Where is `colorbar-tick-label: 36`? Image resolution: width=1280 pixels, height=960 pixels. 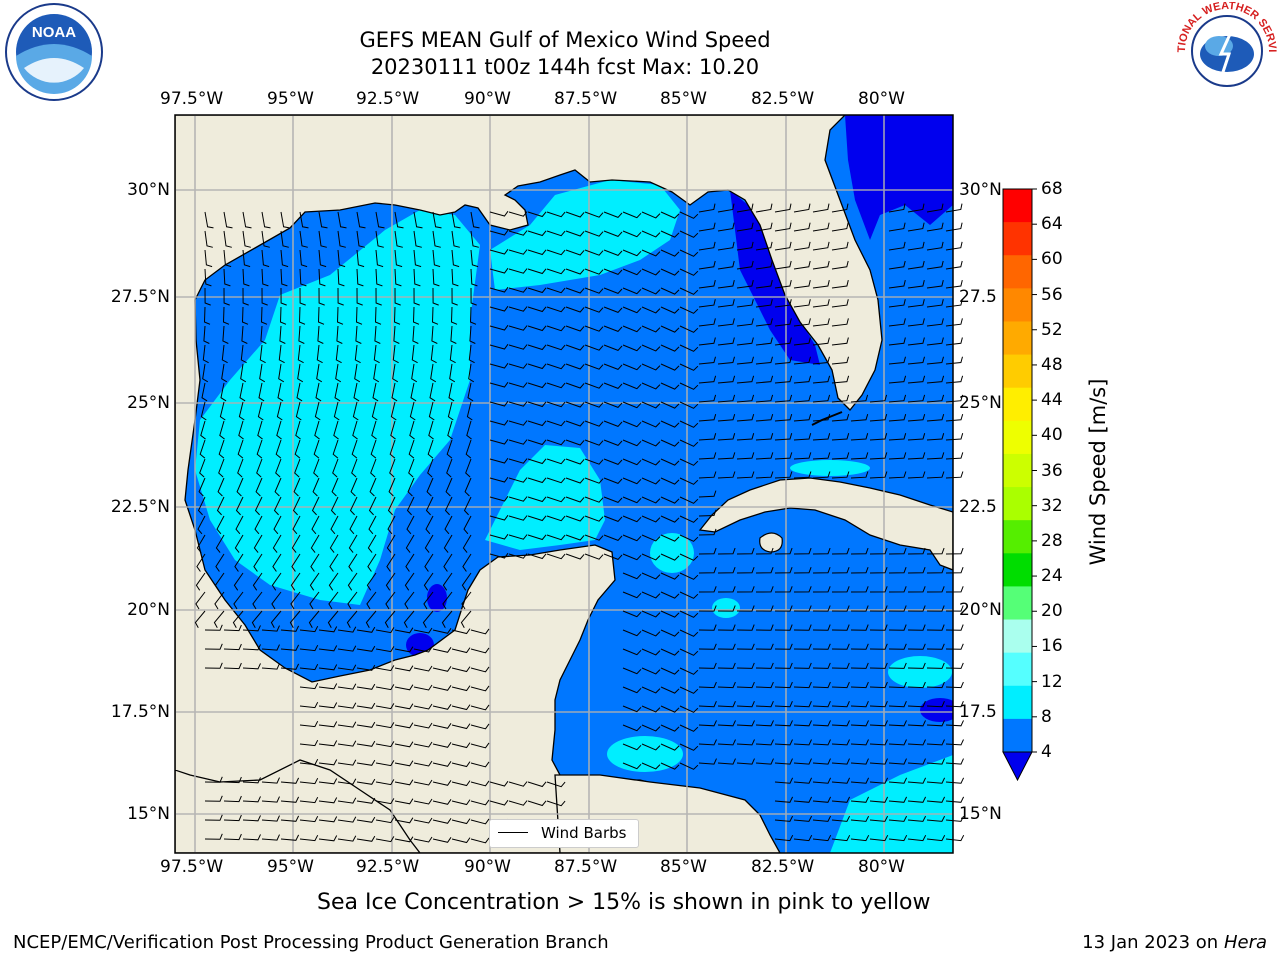 colorbar-tick-label: 36 is located at coordinates (1052, 470).